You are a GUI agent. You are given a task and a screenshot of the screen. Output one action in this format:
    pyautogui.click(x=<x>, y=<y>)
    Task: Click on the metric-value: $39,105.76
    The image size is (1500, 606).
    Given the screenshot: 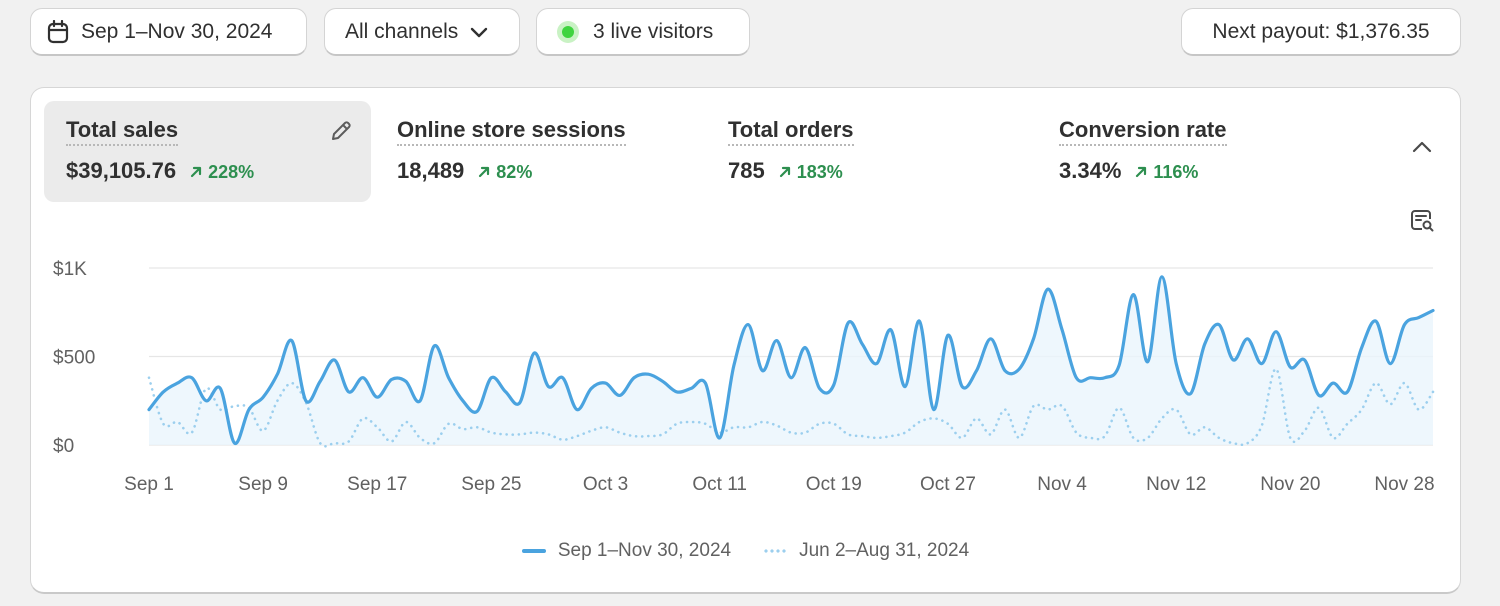 What is the action you would take?
    pyautogui.click(x=121, y=170)
    